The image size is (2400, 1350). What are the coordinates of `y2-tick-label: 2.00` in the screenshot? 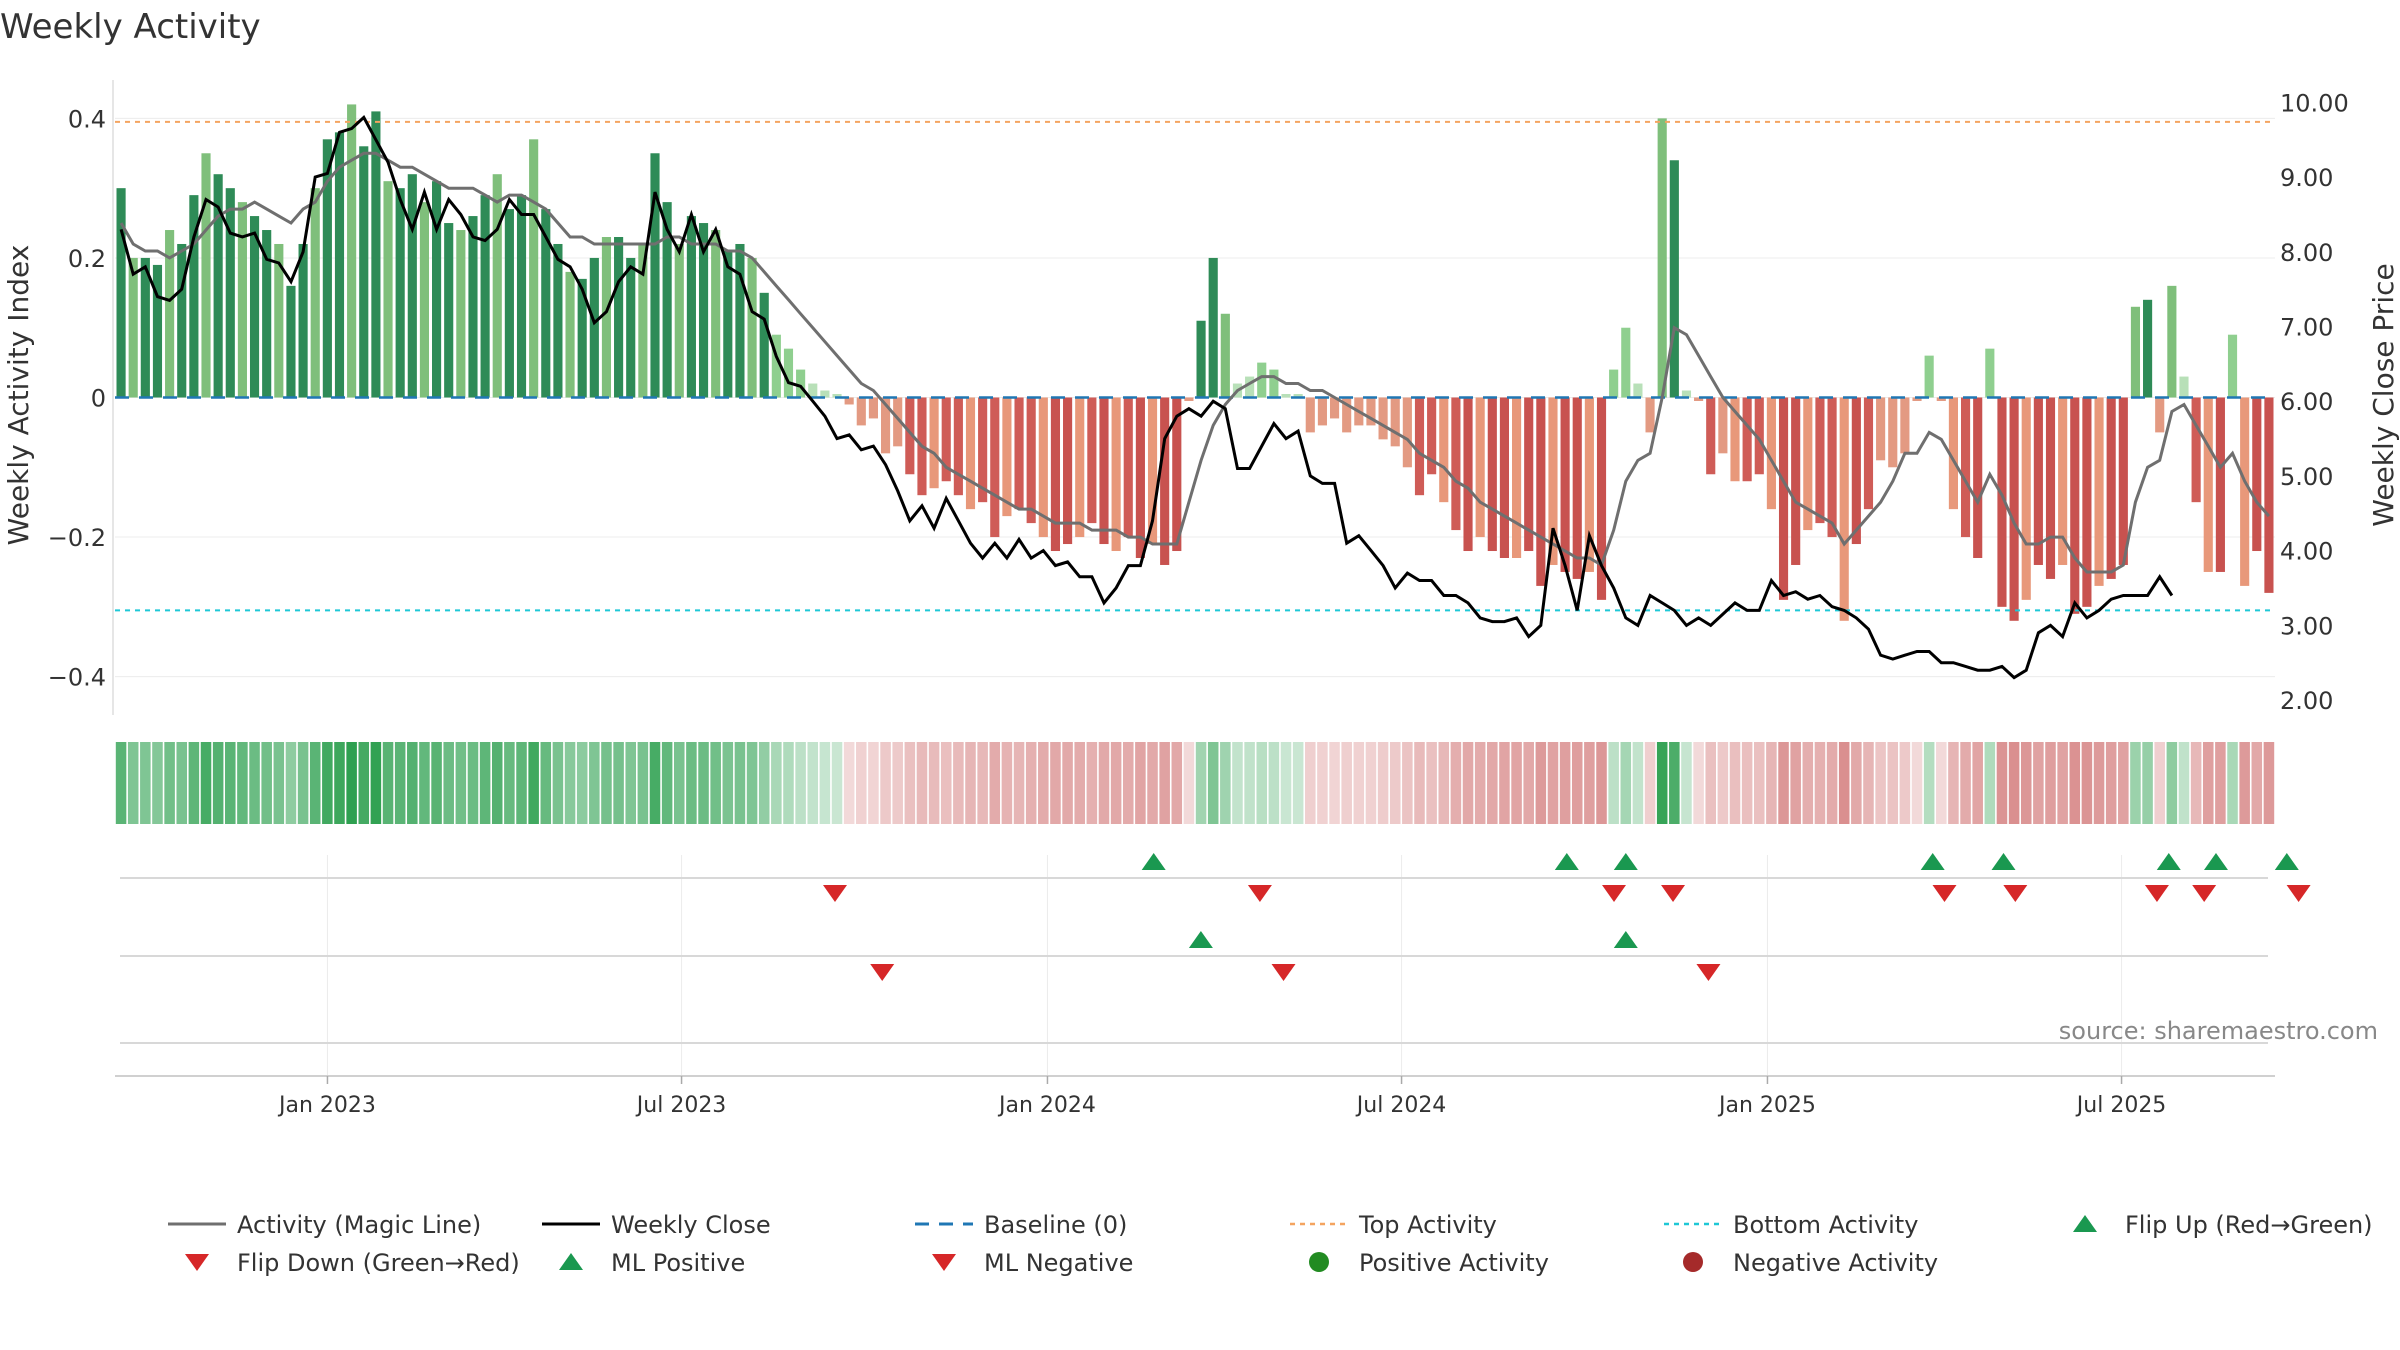 It's located at (2306, 701).